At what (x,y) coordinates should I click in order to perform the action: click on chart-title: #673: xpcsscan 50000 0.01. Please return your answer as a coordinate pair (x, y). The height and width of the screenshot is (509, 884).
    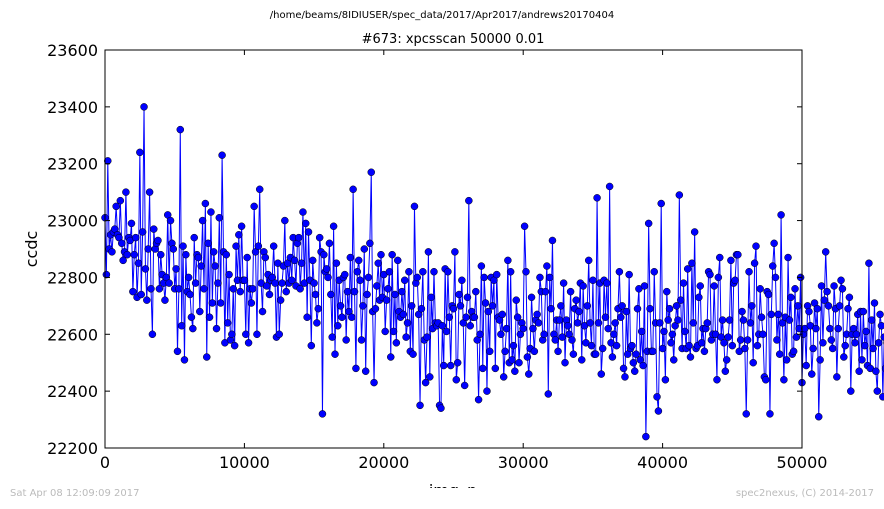
    Looking at the image, I should click on (453, 39).